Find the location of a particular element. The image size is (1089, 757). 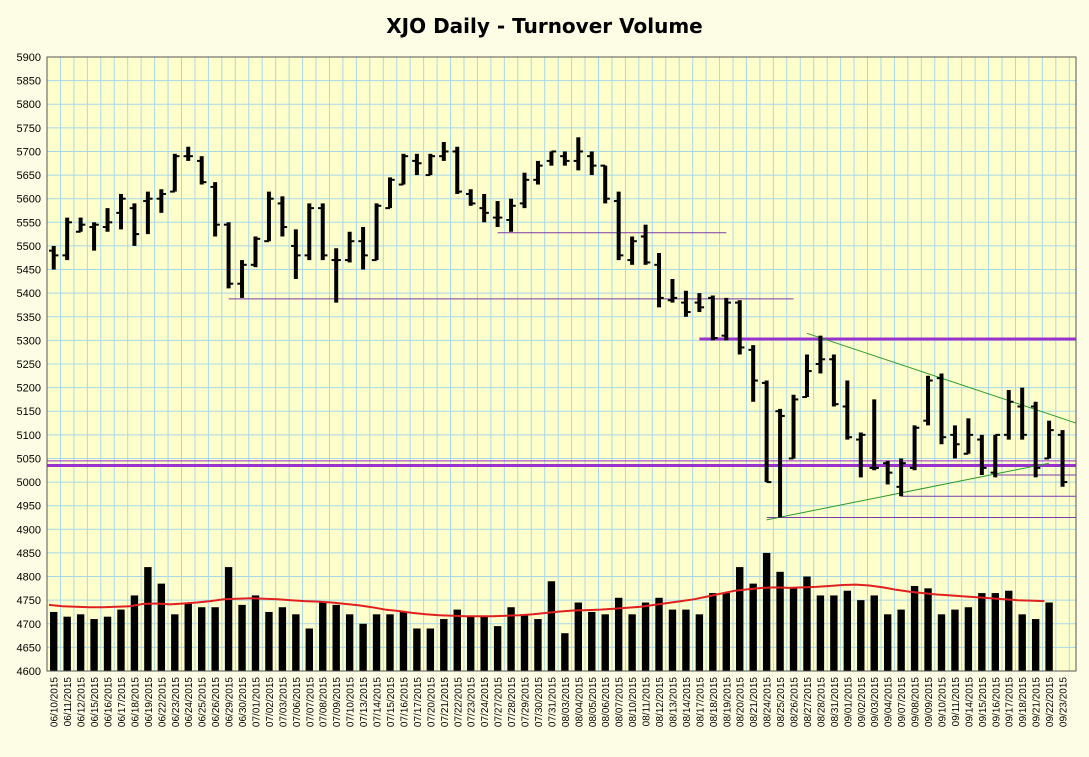

y-tick-label: 5500 is located at coordinates (29, 247).